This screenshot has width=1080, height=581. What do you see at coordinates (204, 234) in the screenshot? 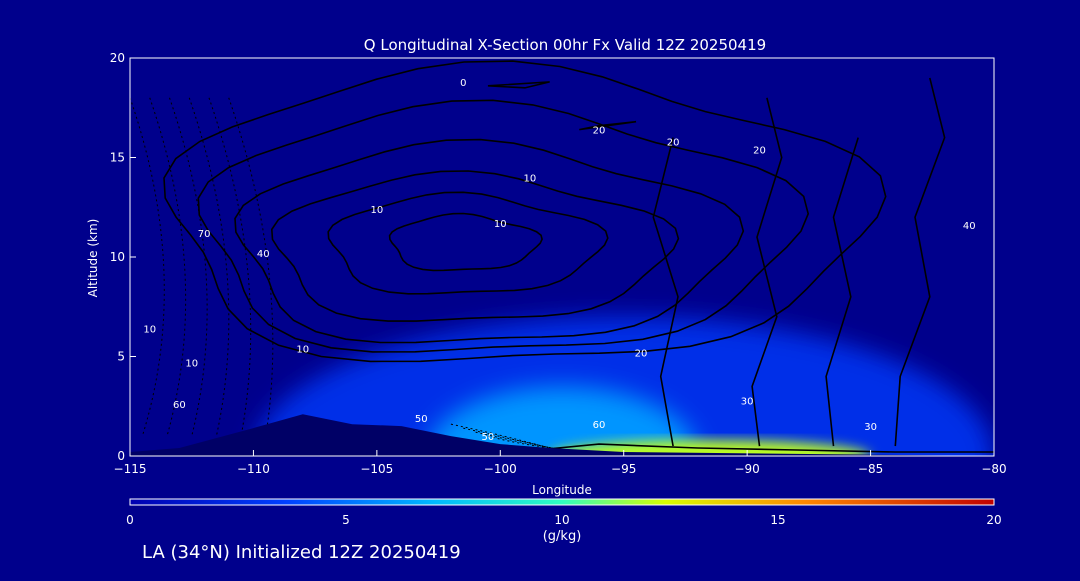
I see `contour-label: 70` at bounding box center [204, 234].